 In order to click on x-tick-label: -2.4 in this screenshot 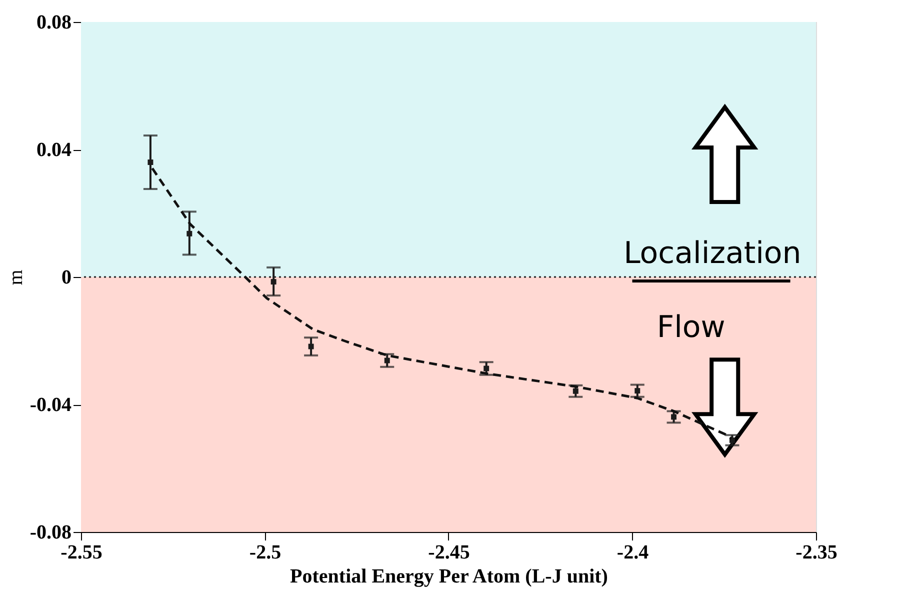, I will do `click(632, 553)`.